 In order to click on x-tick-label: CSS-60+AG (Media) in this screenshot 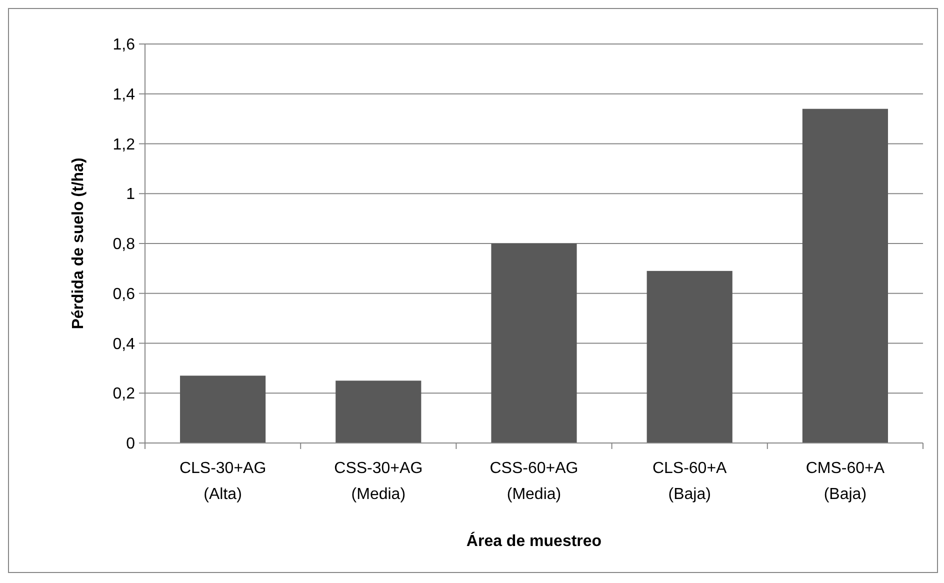, I will do `click(534, 481)`.